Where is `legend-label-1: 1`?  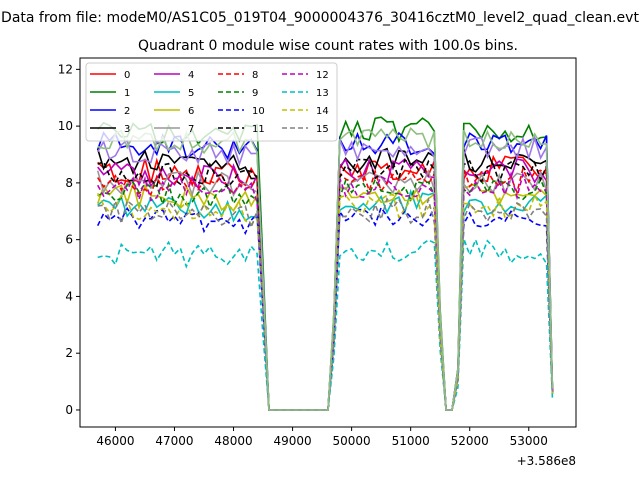 legend-label-1: 1 is located at coordinates (127, 93).